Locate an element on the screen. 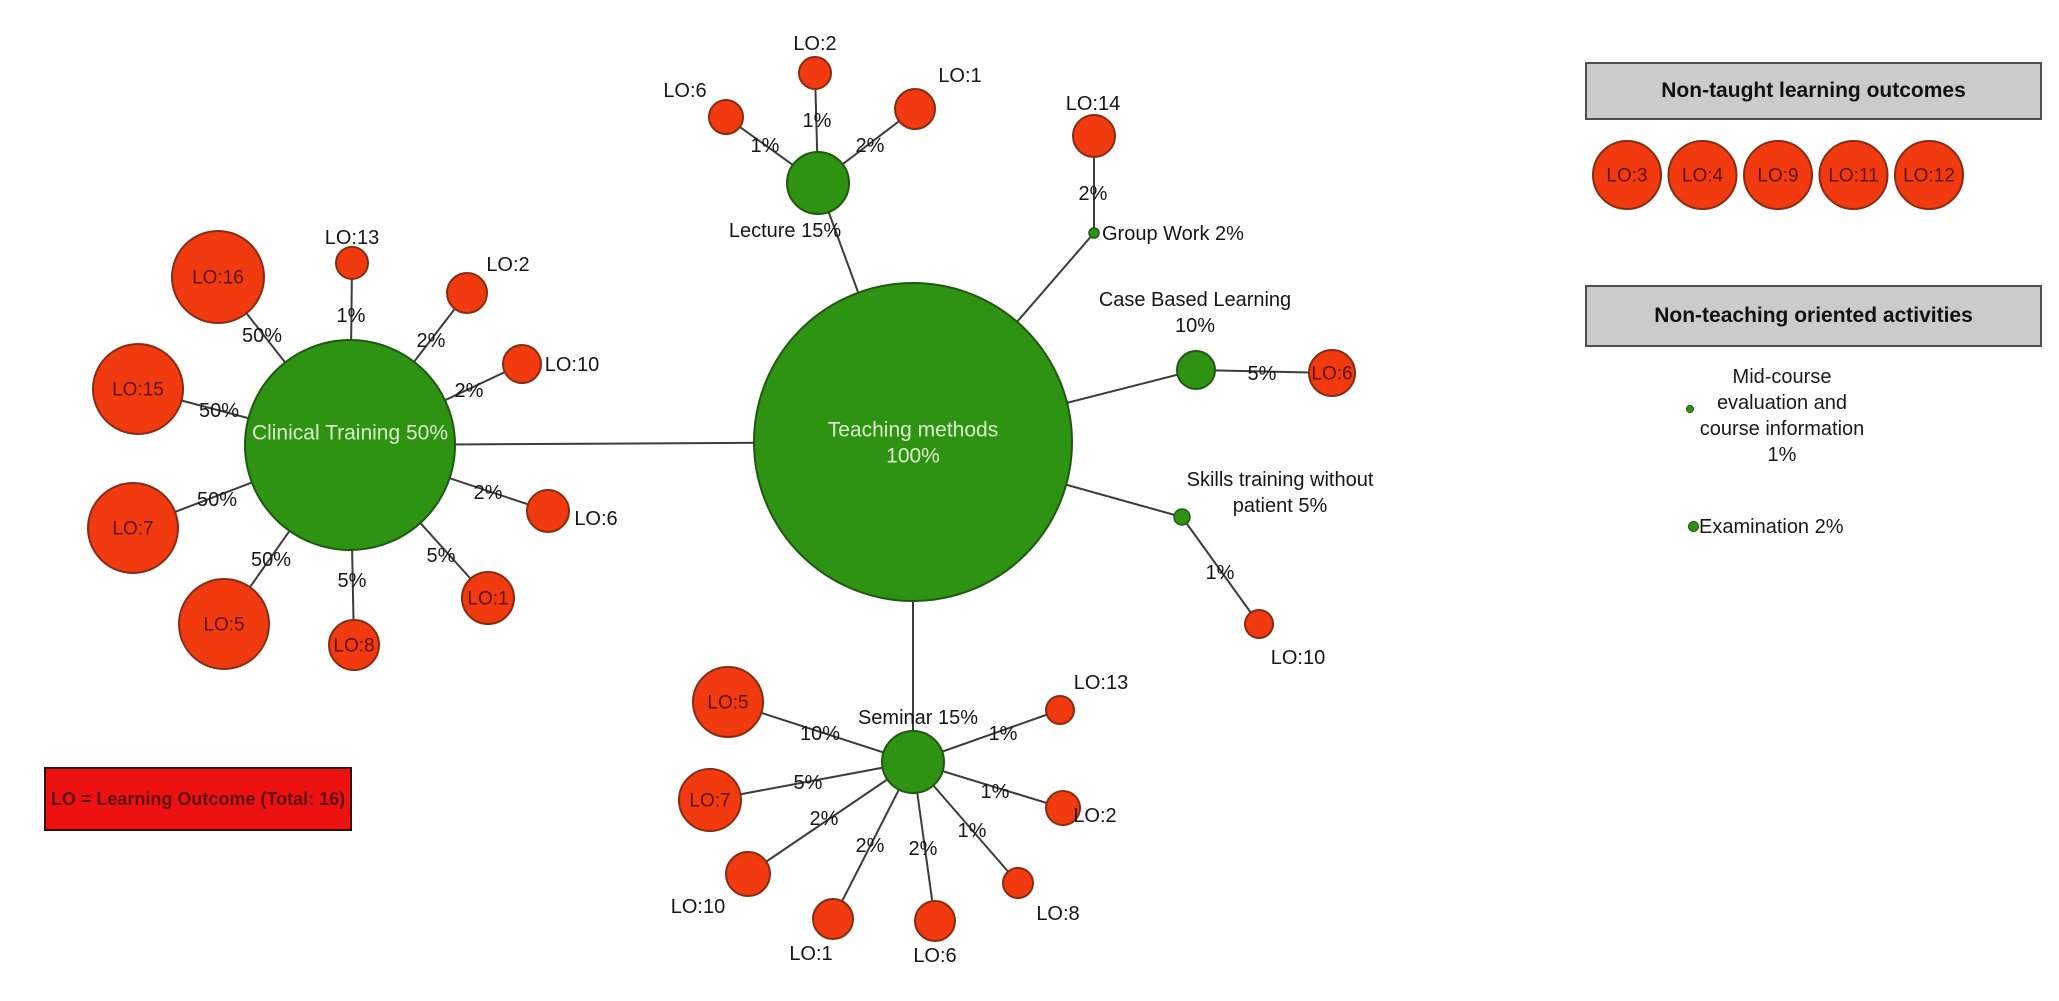 The width and height of the screenshot is (2059, 1001). node-label-c-lo2: LO:2 is located at coordinates (507, 265).